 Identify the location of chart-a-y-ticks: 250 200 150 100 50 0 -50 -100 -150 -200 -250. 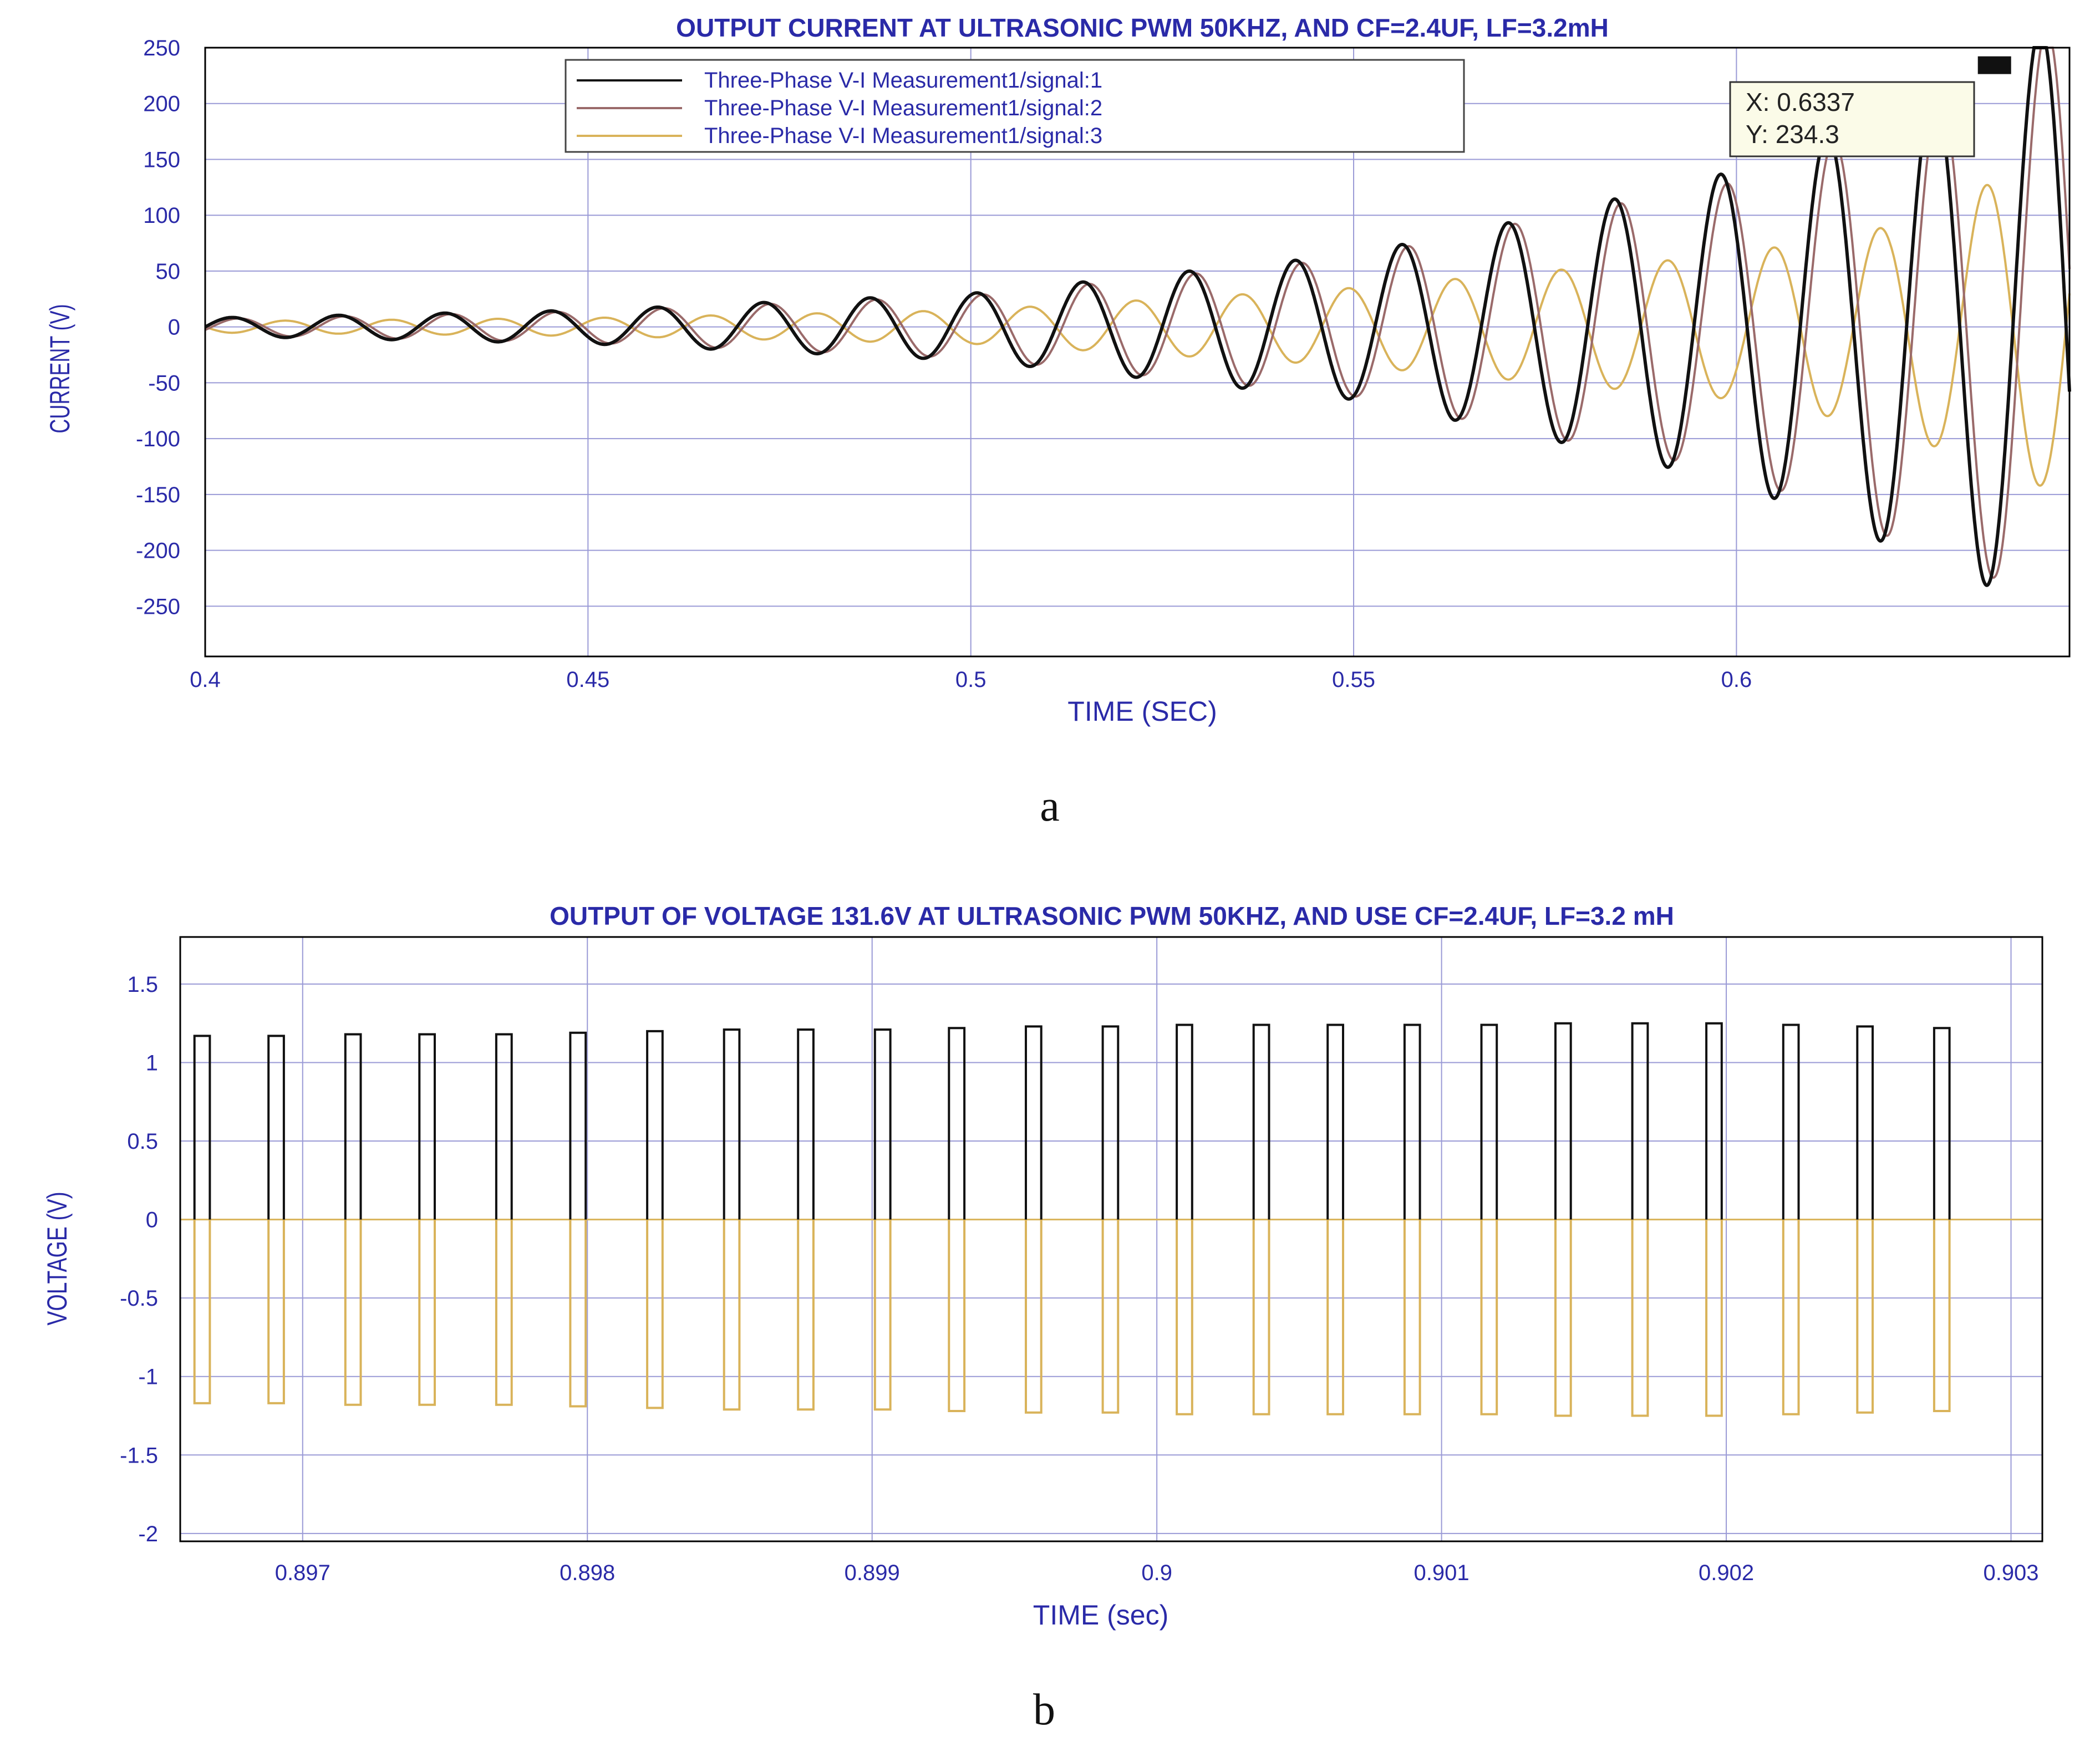
(158, 327).